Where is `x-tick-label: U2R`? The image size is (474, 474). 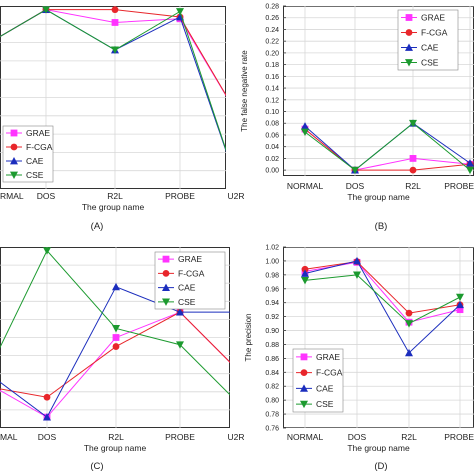
x-tick-label: U2R is located at coordinates (235, 196).